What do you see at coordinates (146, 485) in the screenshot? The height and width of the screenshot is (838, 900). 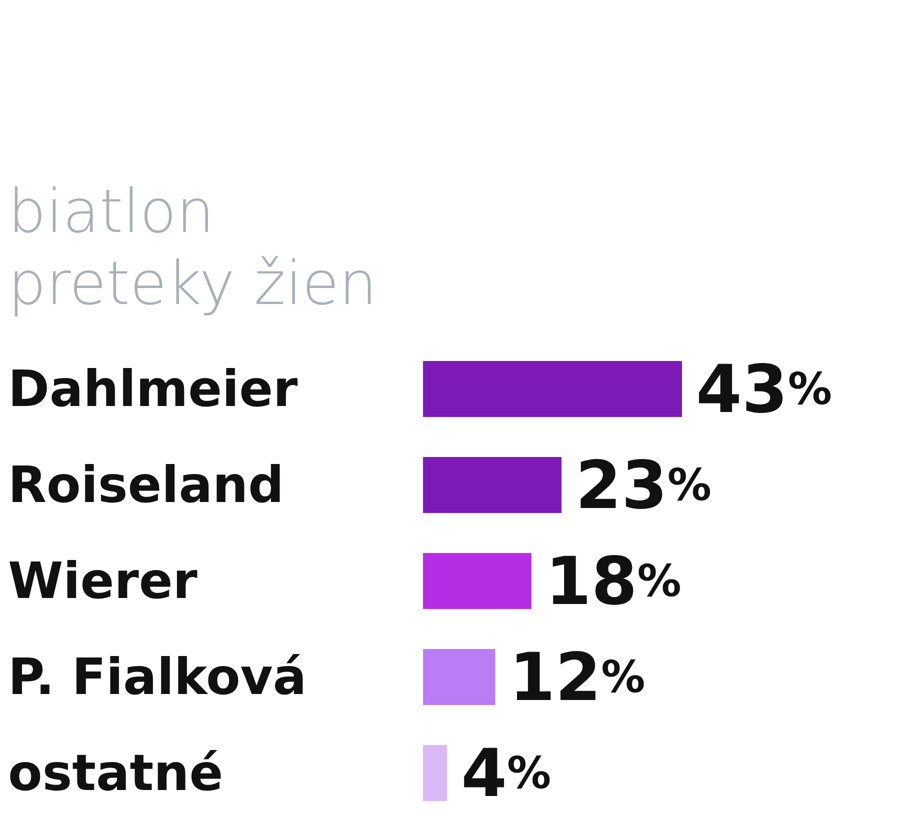 I see `y-tick-label: Roiseland` at bounding box center [146, 485].